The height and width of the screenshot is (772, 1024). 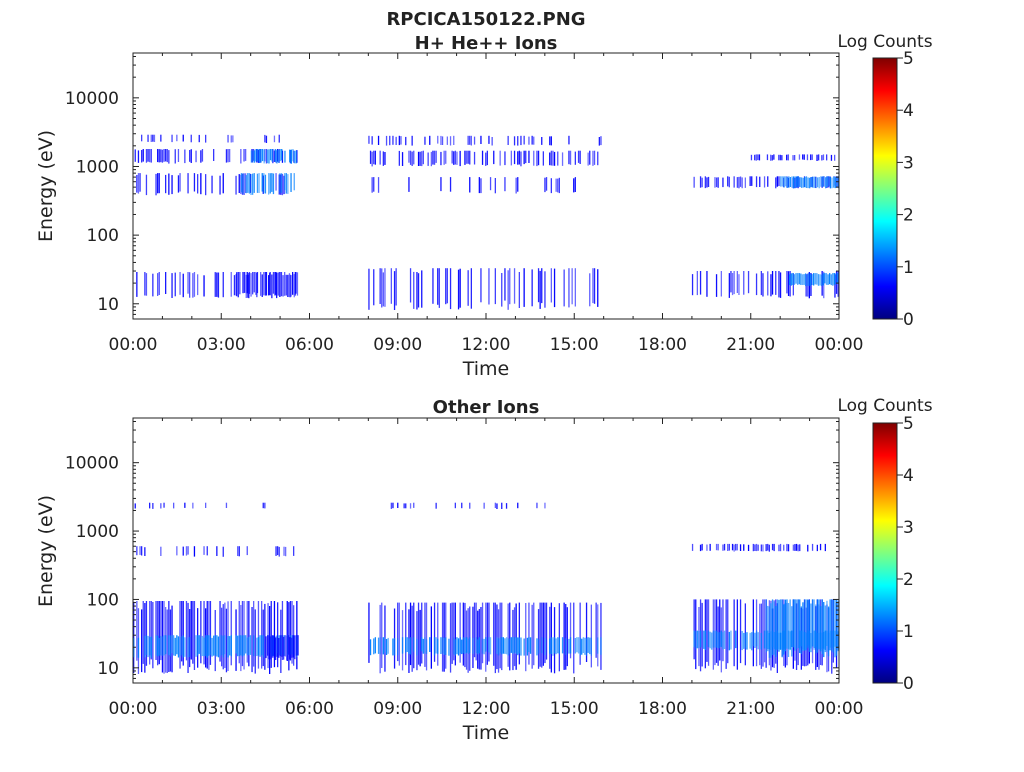 What do you see at coordinates (908, 216) in the screenshot?
I see `colorbar-tick-label: 2` at bounding box center [908, 216].